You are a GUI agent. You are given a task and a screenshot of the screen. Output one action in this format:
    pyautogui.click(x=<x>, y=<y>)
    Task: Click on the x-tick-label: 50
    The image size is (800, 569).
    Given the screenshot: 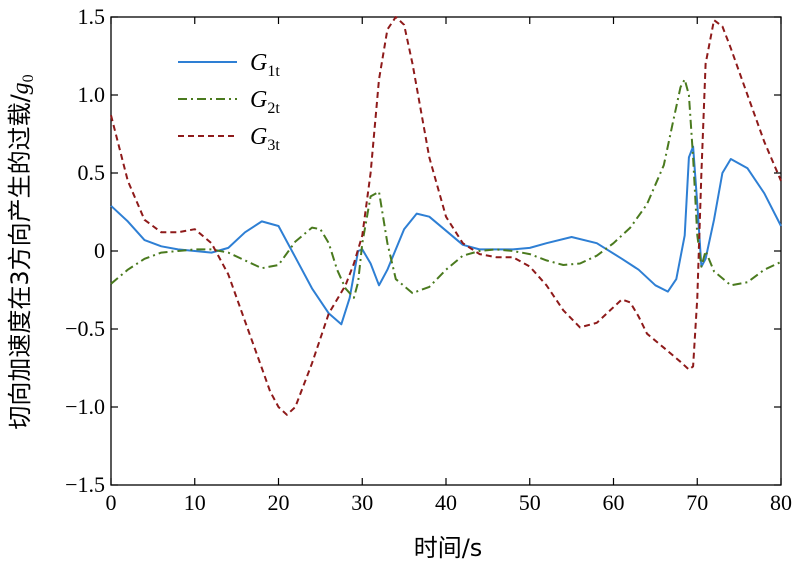 What is the action you would take?
    pyautogui.click(x=530, y=502)
    